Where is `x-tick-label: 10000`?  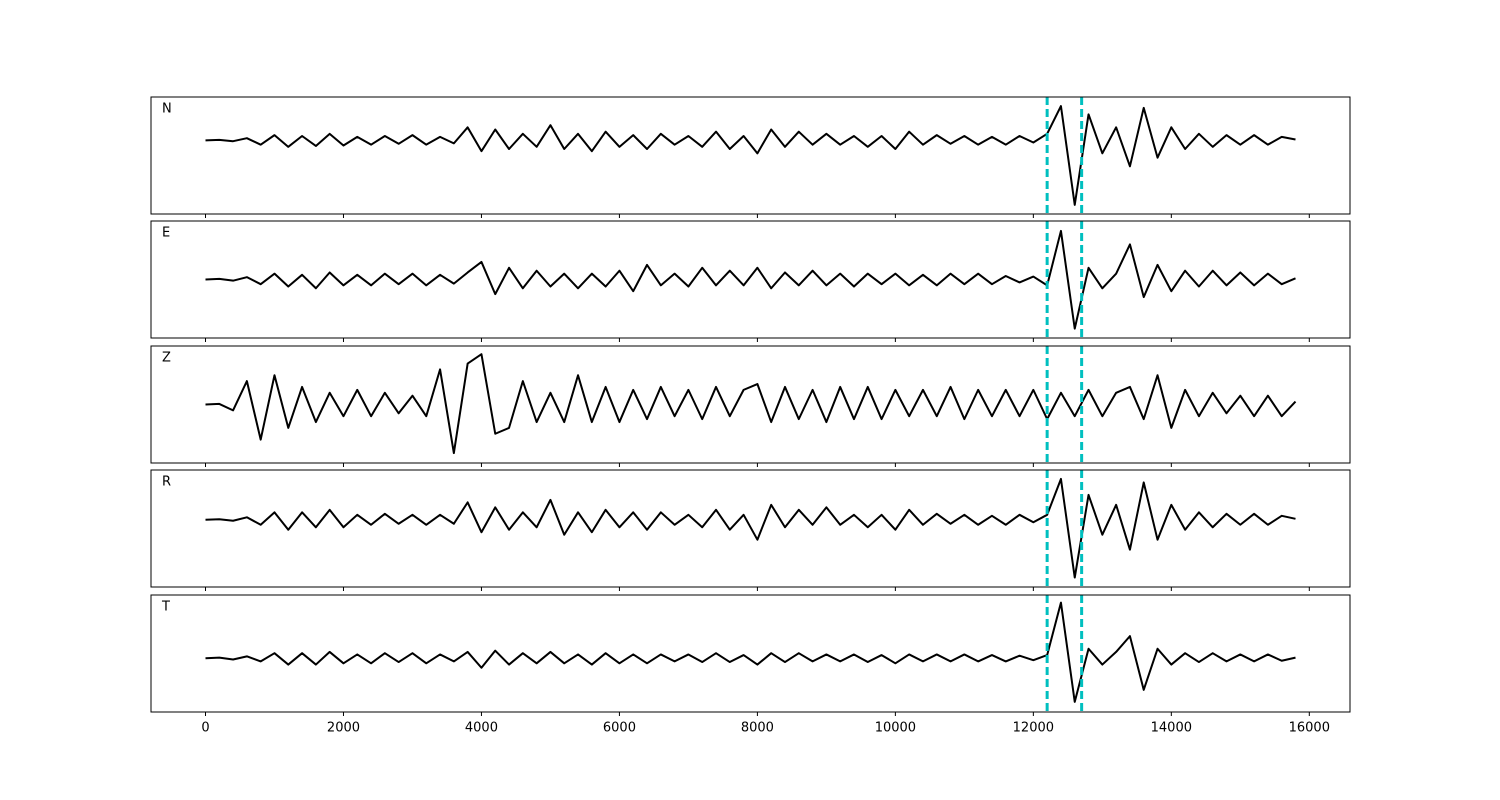 x-tick-label: 10000 is located at coordinates (895, 728).